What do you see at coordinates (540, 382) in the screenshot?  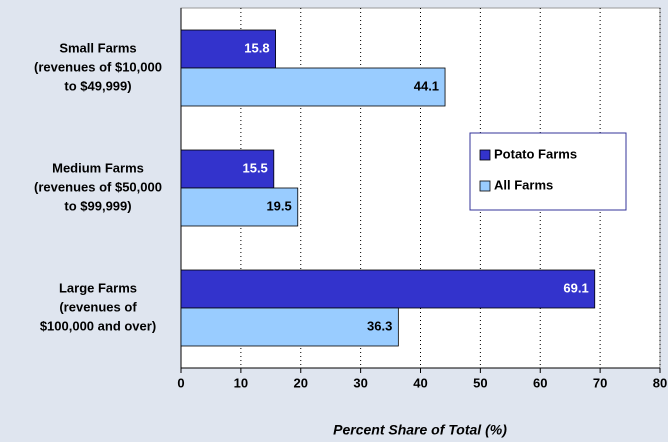 I see `x-tick-label: 60` at bounding box center [540, 382].